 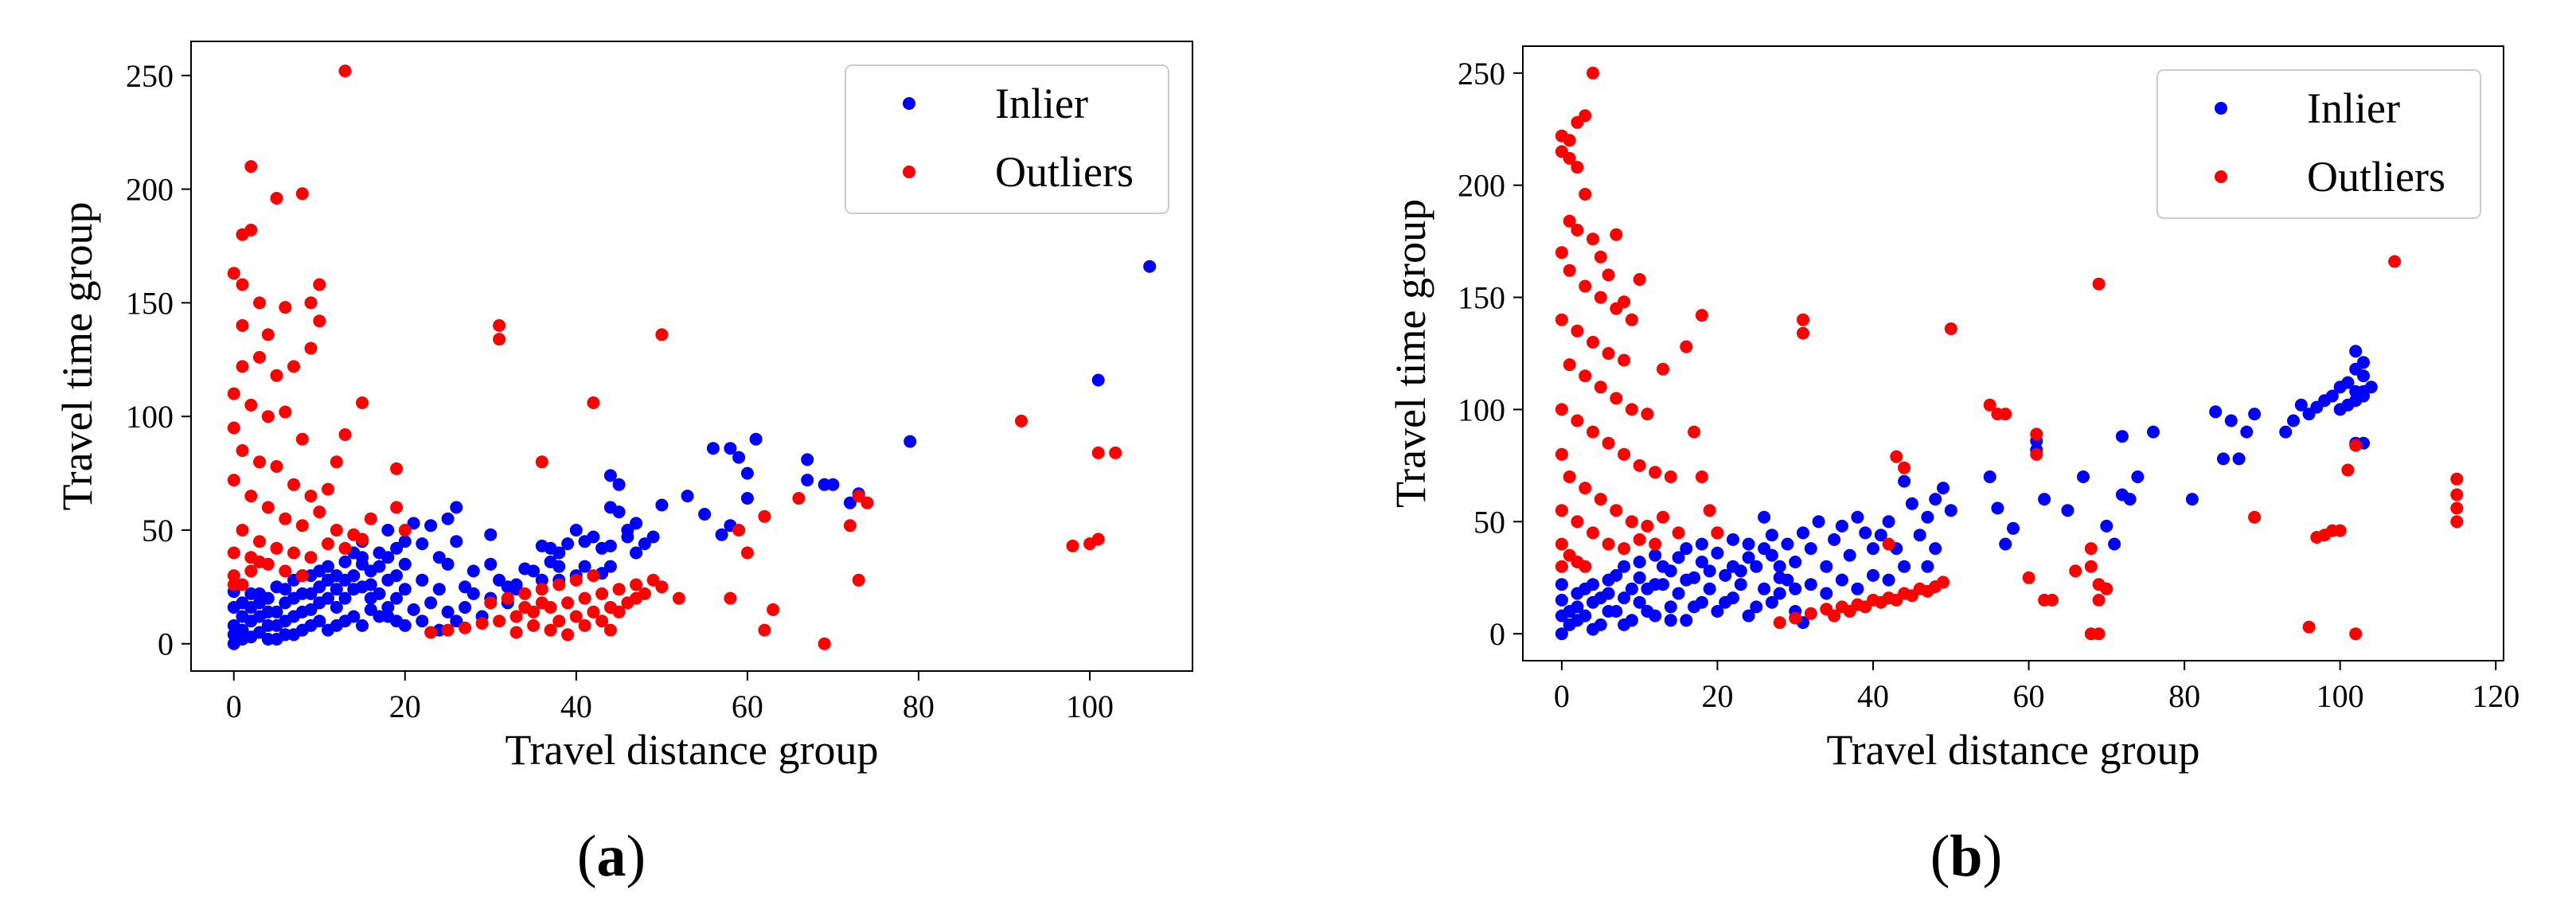 I want to click on legend-label-inlier-b: Inlier, so click(x=2353, y=108).